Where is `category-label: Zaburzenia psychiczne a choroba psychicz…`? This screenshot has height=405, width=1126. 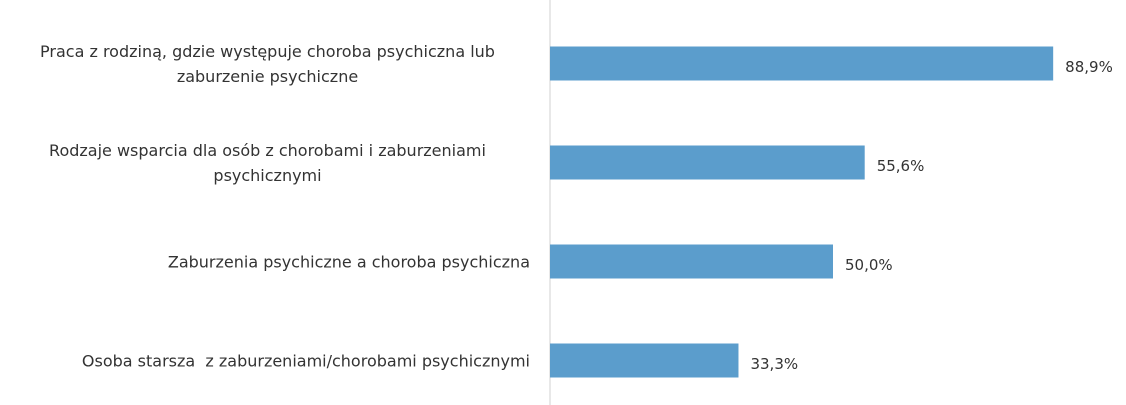
category-label: Zaburzenia psychiczne a choroba psychicz… is located at coordinates (348, 261).